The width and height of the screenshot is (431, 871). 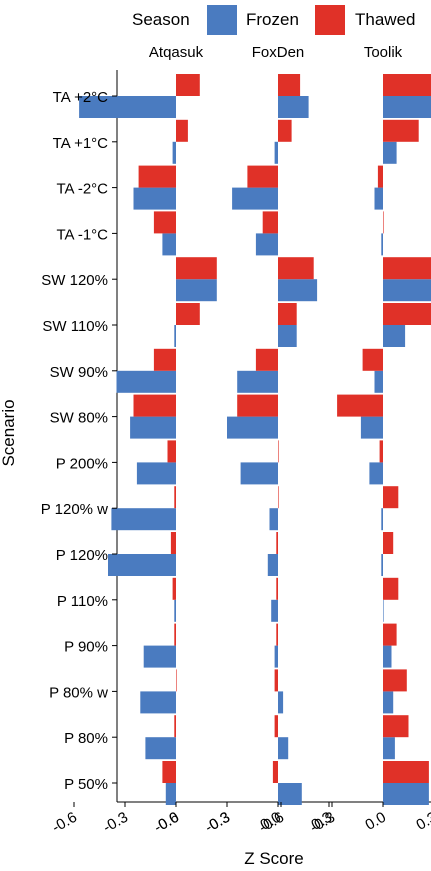 What do you see at coordinates (330, 20) in the screenshot?
I see `legend-key-thawed` at bounding box center [330, 20].